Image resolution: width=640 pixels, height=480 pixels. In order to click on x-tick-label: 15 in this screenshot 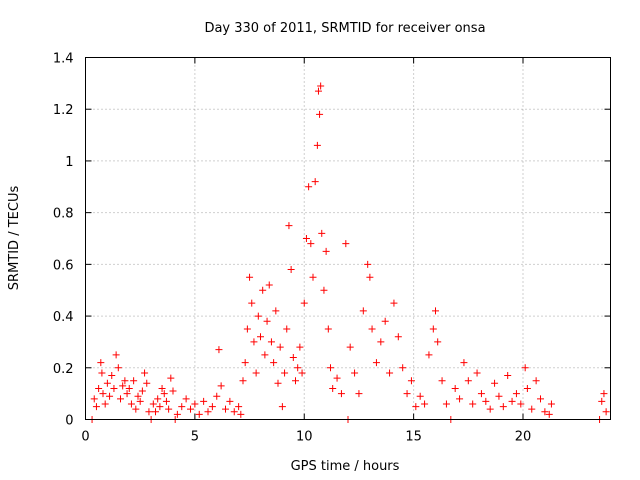, I will do `click(413, 437)`.